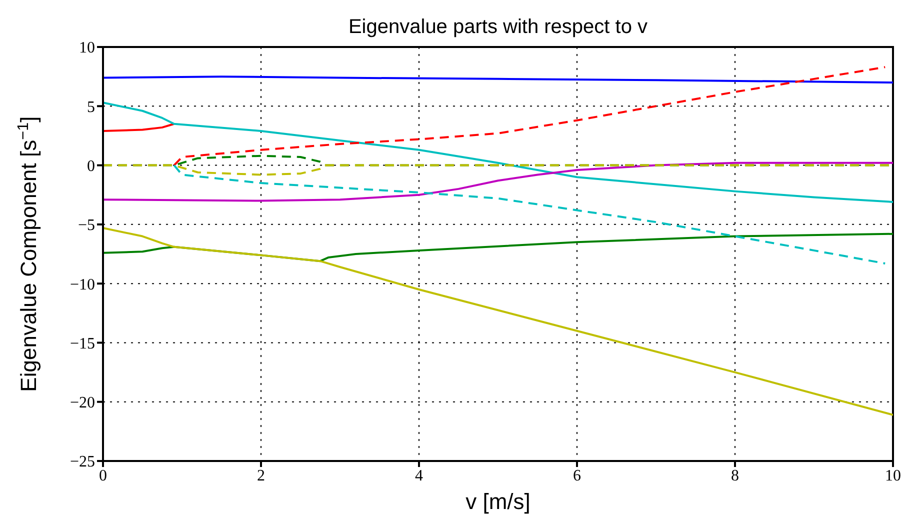 The image size is (909, 525). Describe the element at coordinates (261, 475) in the screenshot. I see `x-tick-label: 2` at that location.